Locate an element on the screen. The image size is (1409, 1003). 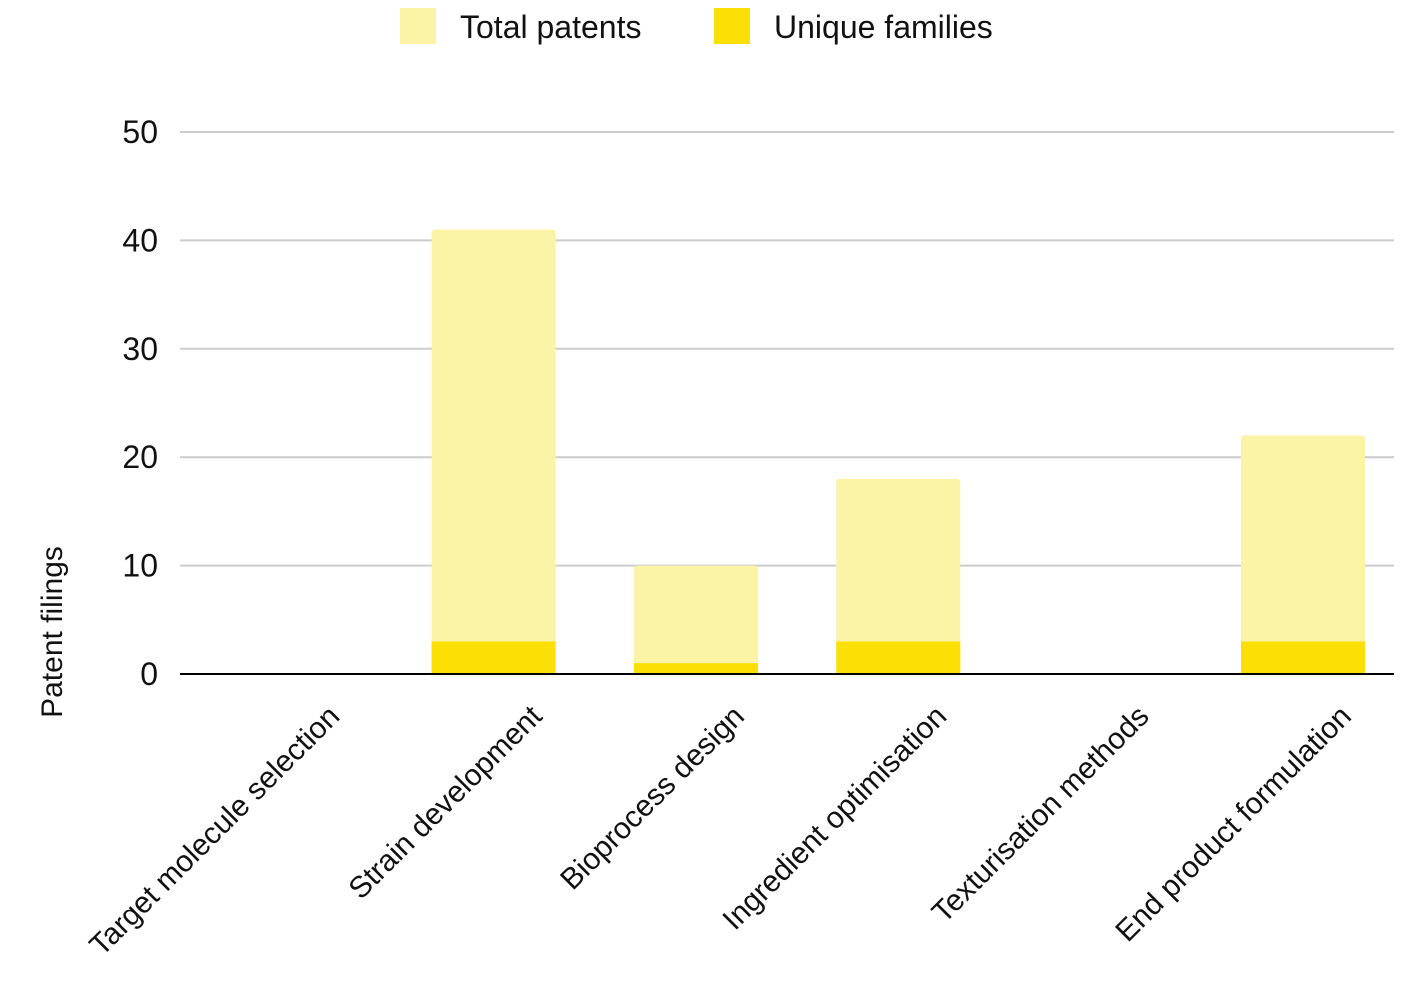
x-category-label: Bioprocess design is located at coordinates (652, 798).